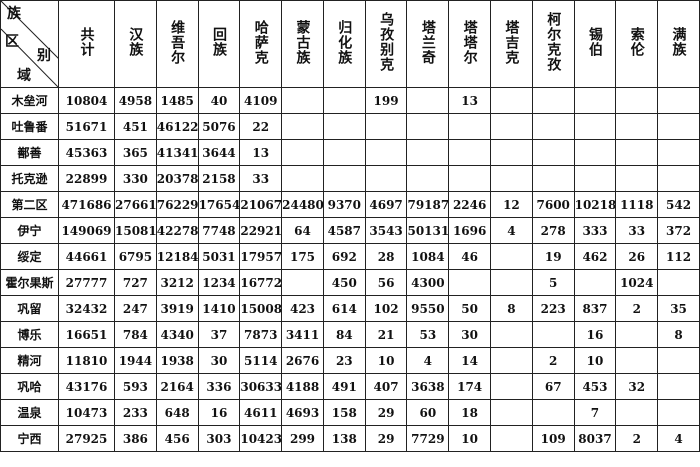  Describe the element at coordinates (86, 126) in the screenshot. I see `value-cell: 51671` at that location.